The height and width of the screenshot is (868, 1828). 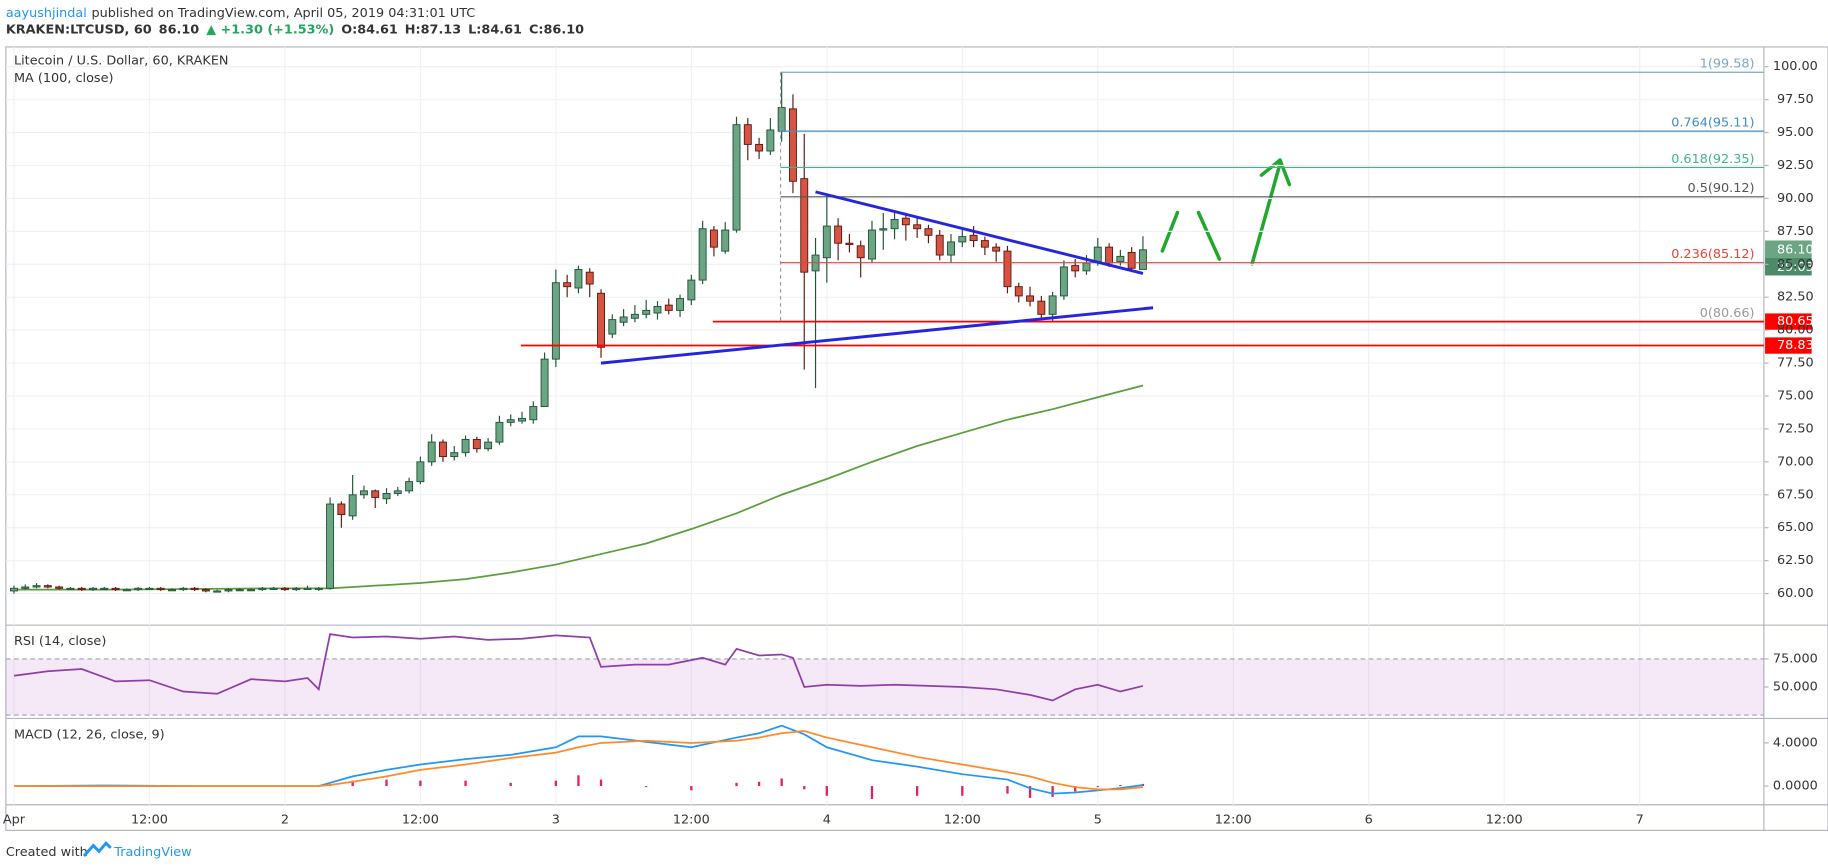 I want to click on y-tick-label: 67.50, so click(x=1795, y=494).